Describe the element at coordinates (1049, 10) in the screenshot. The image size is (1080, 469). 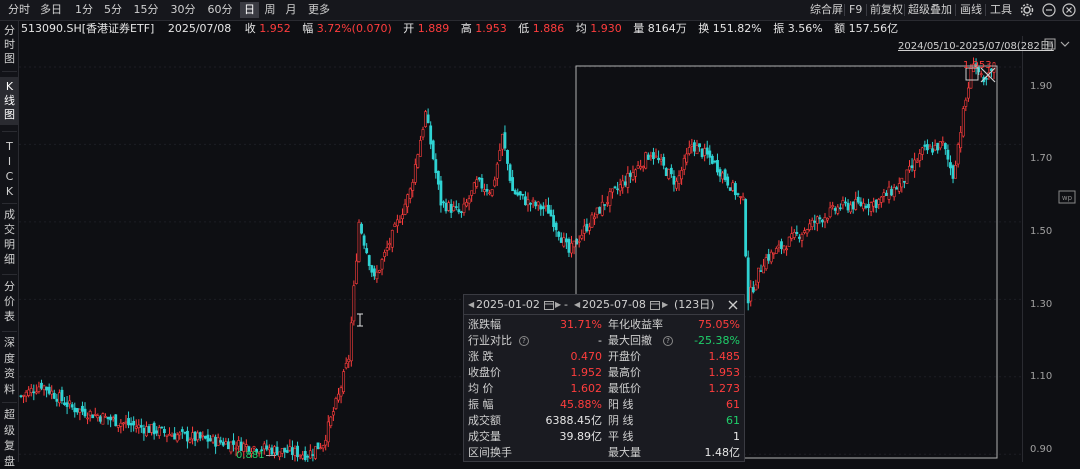
I see `minimize-icon` at that location.